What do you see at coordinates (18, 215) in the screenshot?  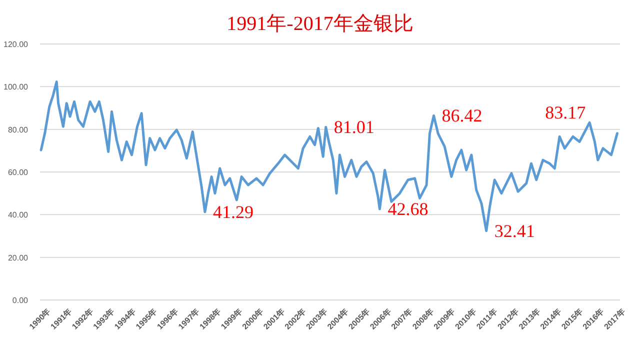 I see `y-tick-label: 40.00` at bounding box center [18, 215].